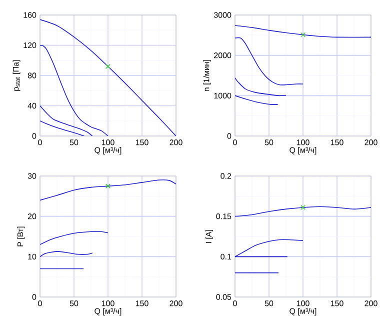 The image size is (390, 327). What do you see at coordinates (223, 15) in the screenshot?
I see `y-tick-label: 3000` at bounding box center [223, 15].